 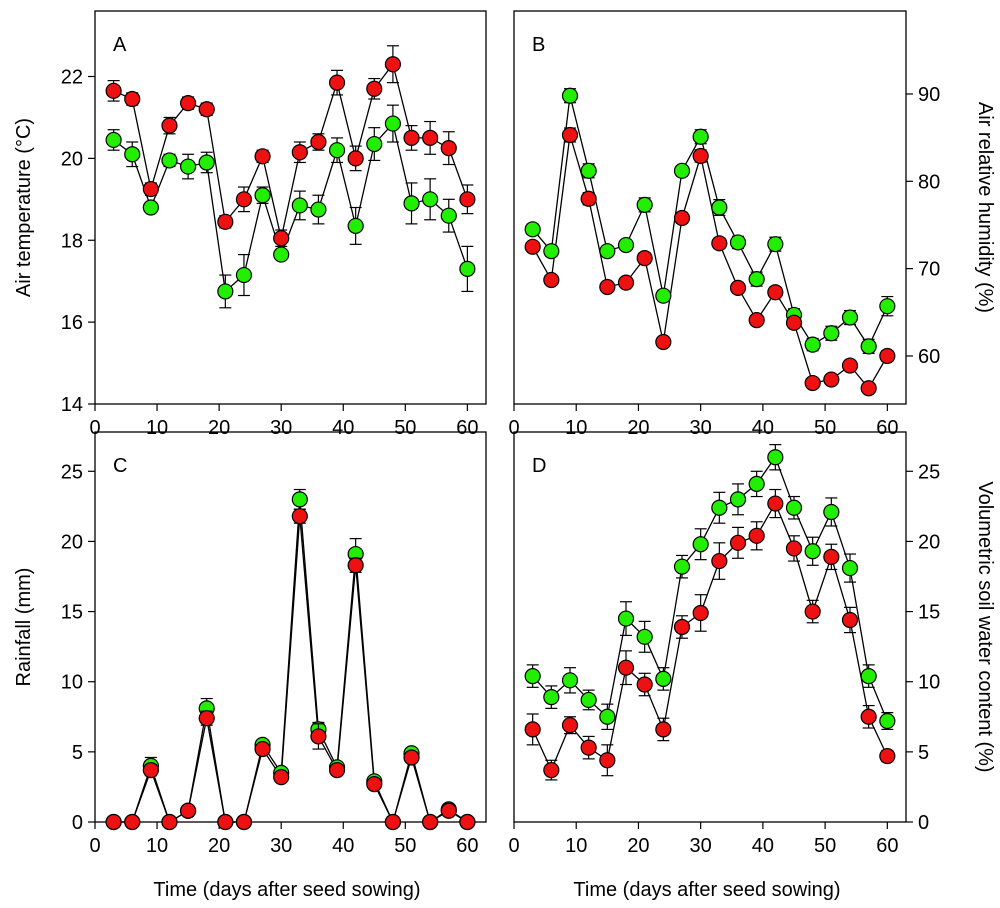 I want to click on x-tick-label-c-50: 50, so click(x=405, y=846).